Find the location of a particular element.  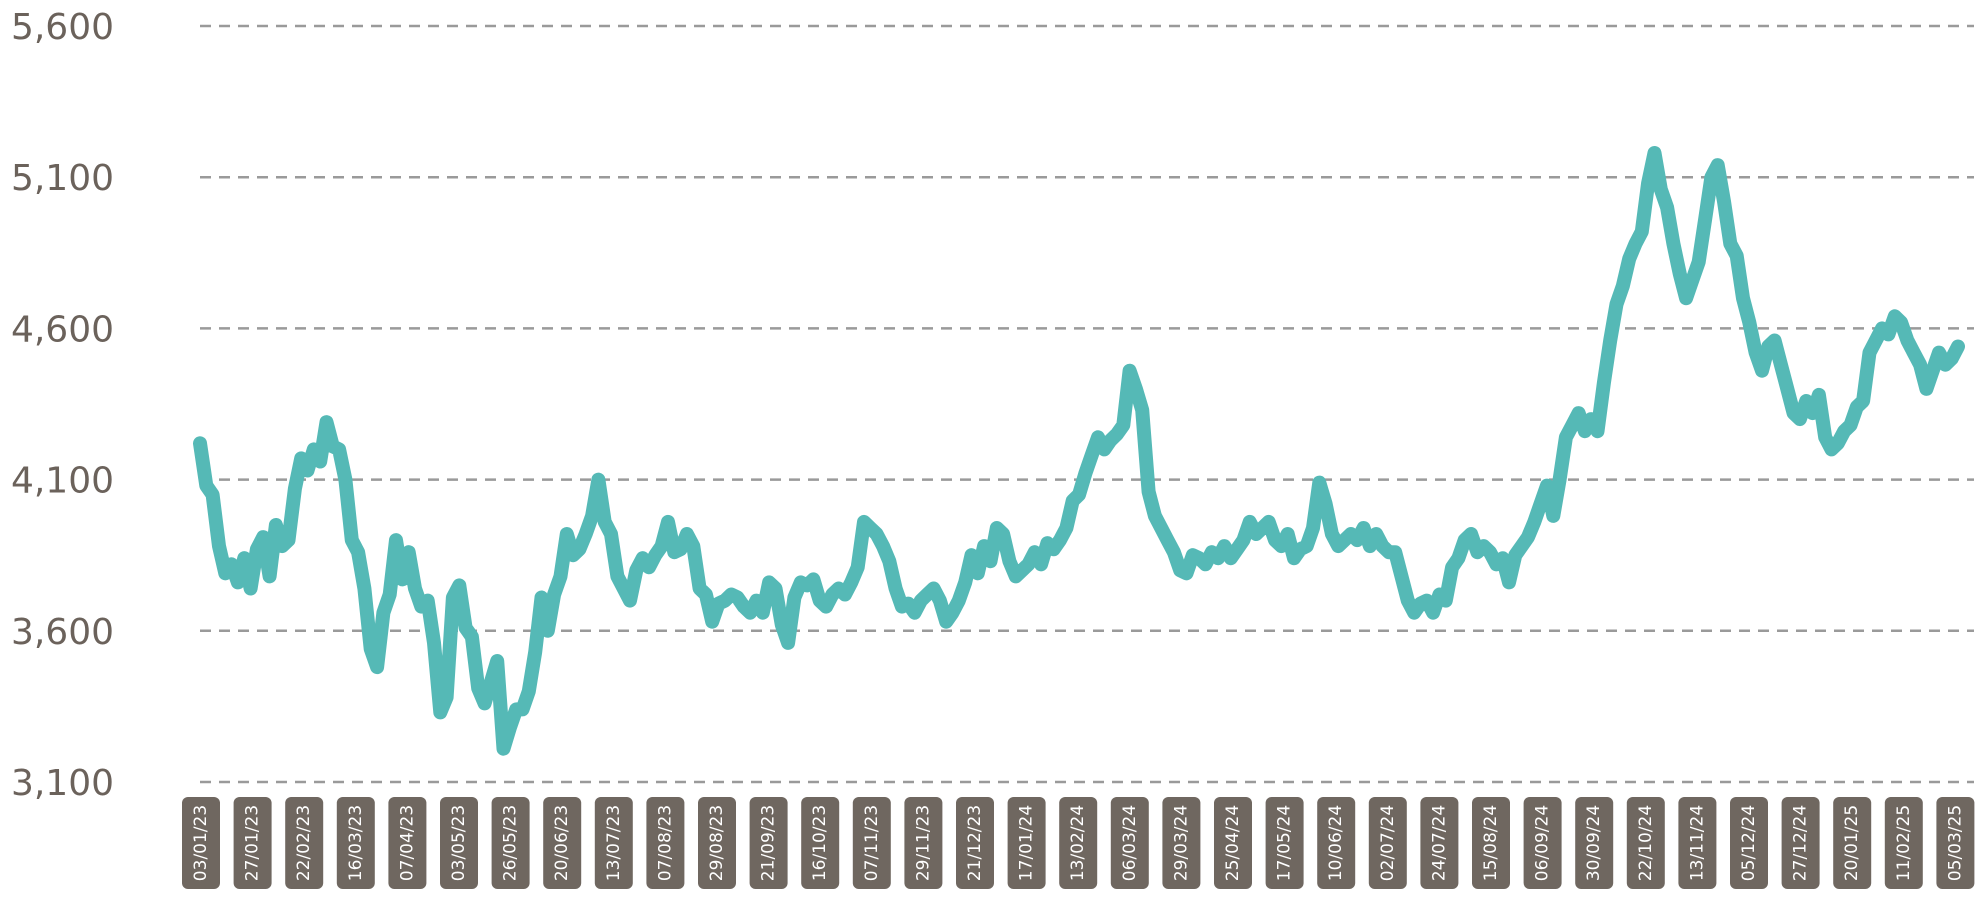

x-tick-label: 15/08/24 is located at coordinates (1491, 843).